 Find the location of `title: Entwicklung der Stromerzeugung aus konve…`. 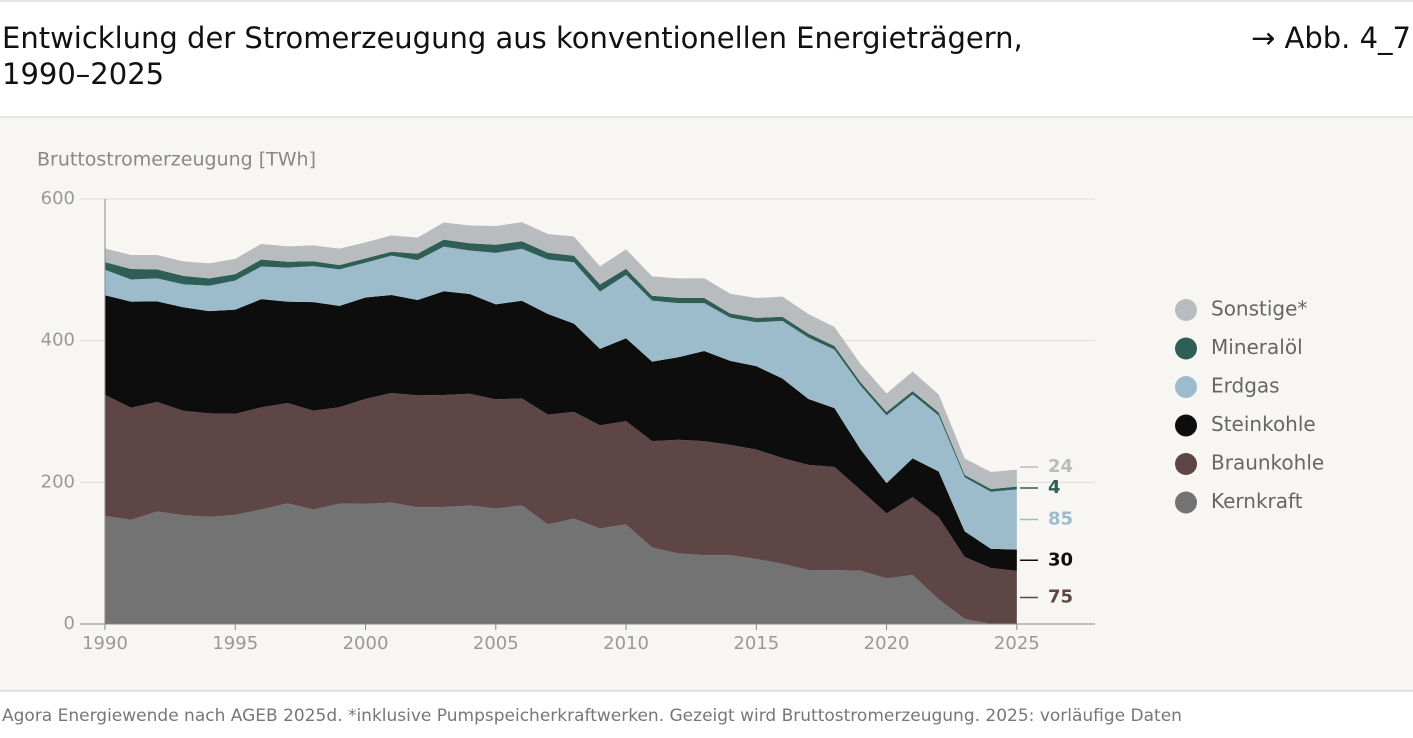

title: Entwicklung der Stromerzeugung aus konve… is located at coordinates (512, 56).